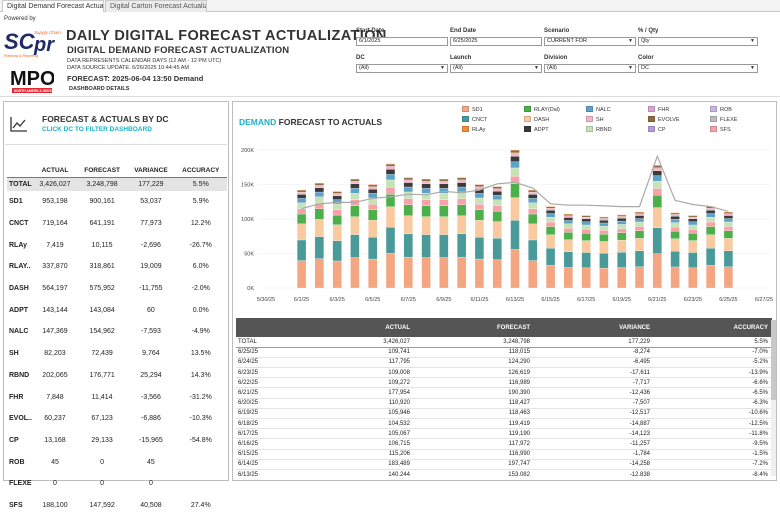  Describe the element at coordinates (20, 441) in the screenshot. I see `dc-label: CP` at that location.